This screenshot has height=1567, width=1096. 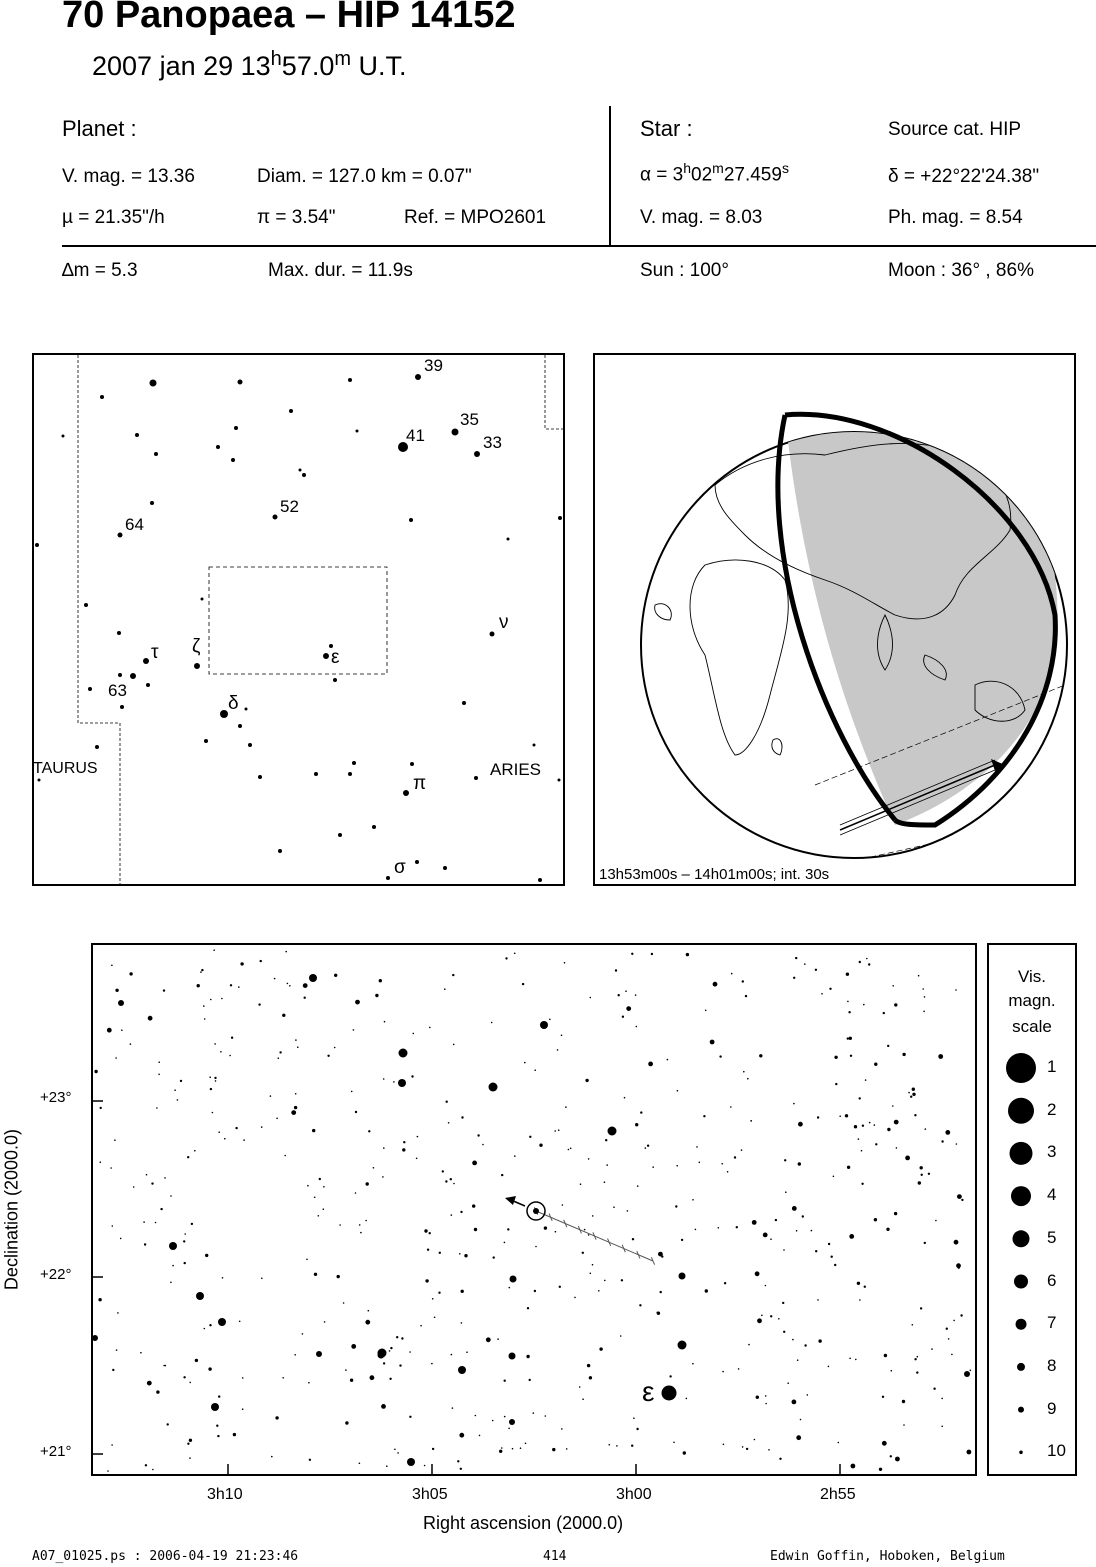 What do you see at coordinates (579, 246) in the screenshot?
I see `info-hrule` at bounding box center [579, 246].